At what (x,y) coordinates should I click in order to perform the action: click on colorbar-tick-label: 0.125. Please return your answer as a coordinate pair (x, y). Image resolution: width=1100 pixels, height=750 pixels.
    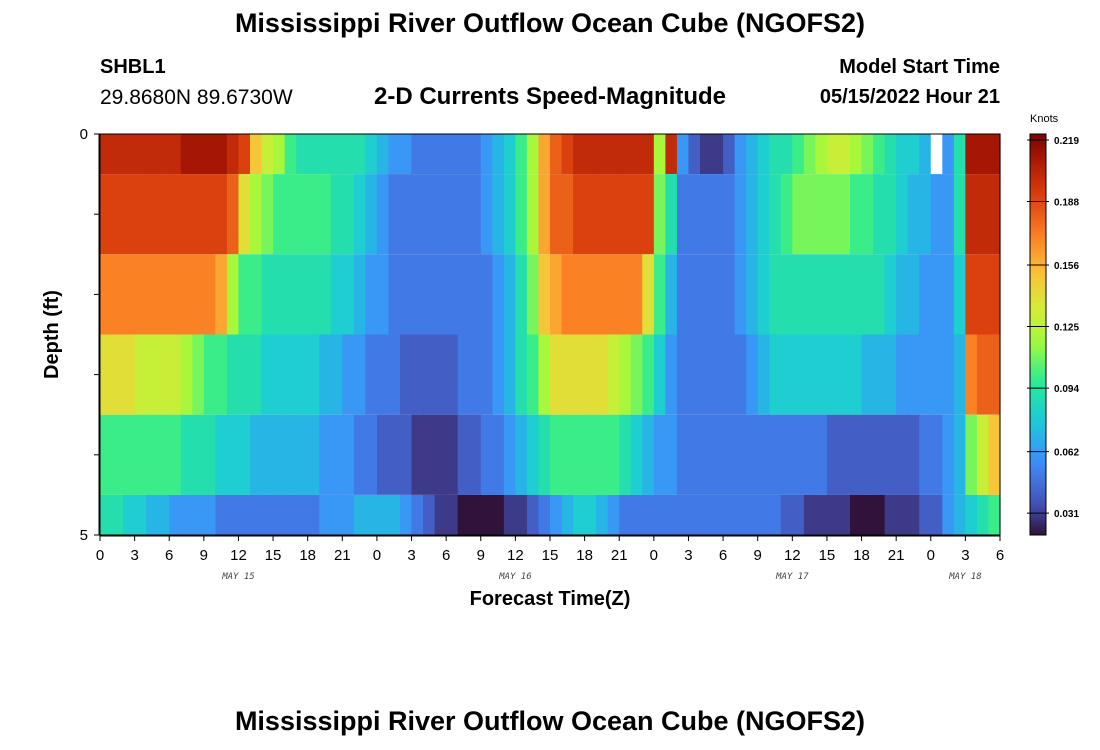
    Looking at the image, I should click on (1066, 328).